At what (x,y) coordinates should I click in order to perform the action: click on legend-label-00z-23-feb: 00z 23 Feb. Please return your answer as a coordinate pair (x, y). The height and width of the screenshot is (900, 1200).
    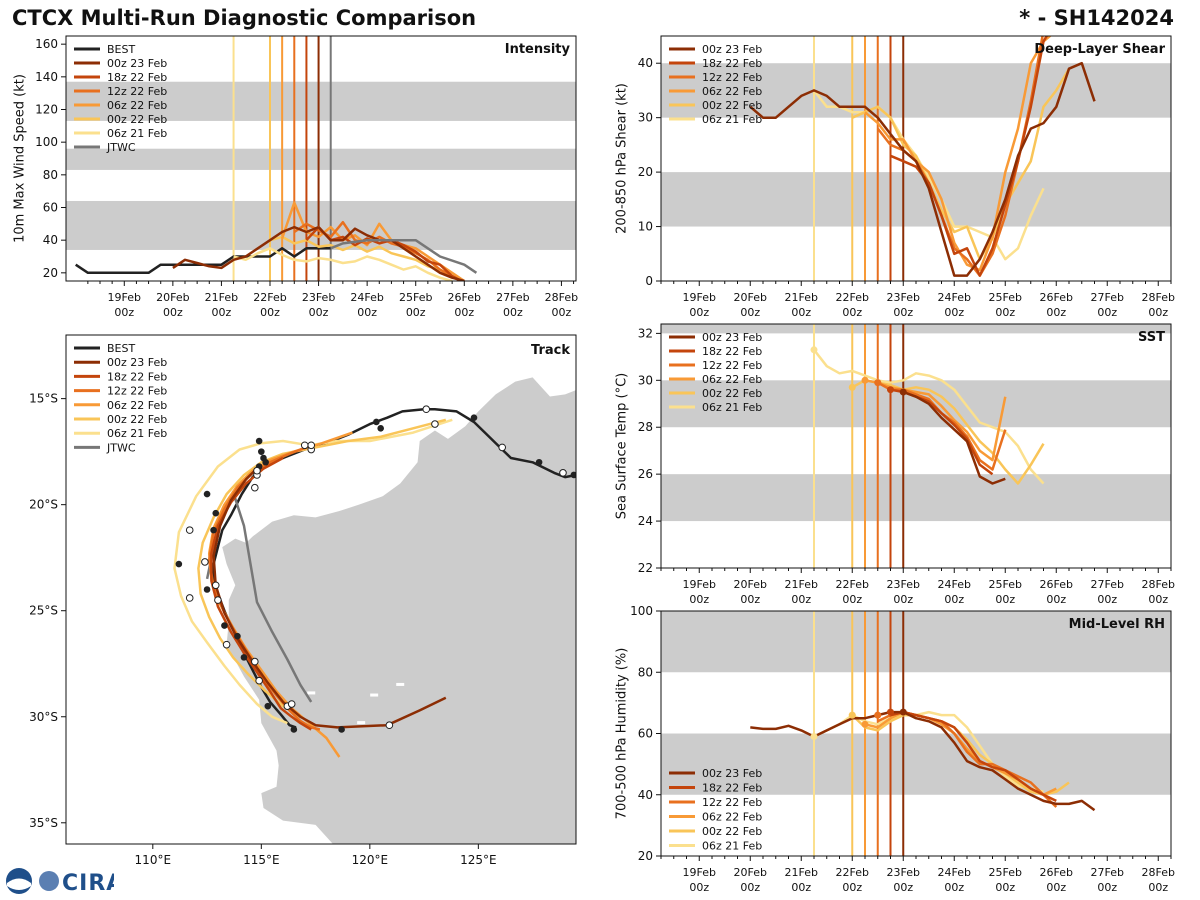
    Looking at the image, I should click on (137, 63).